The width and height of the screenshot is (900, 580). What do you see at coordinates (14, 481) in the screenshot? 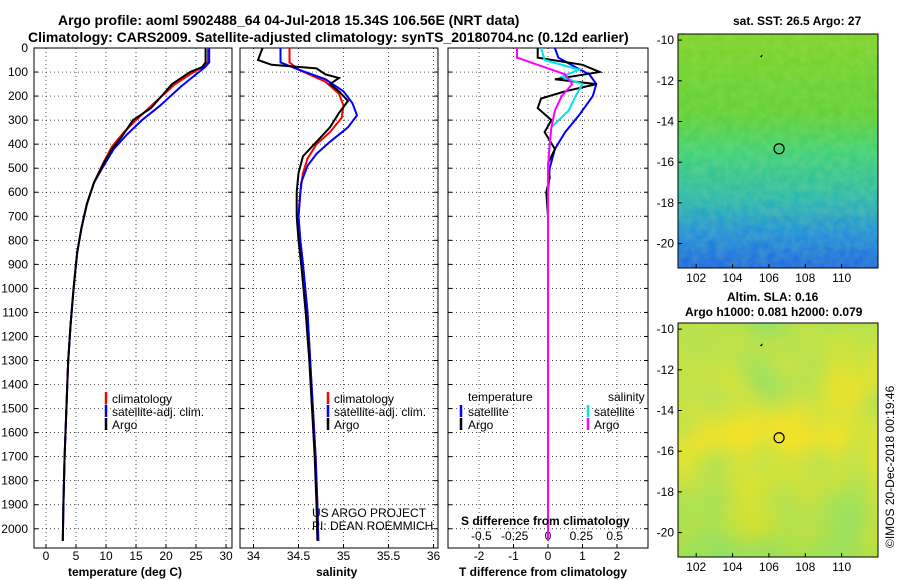
I see `depth-tick-label: 1800` at bounding box center [14, 481].